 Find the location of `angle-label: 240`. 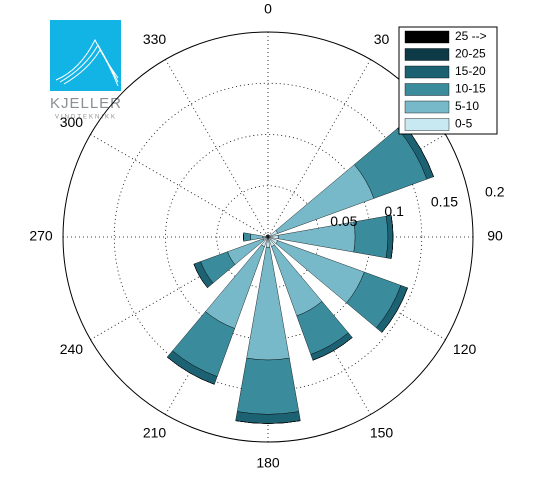

angle-label: 240 is located at coordinates (72, 349).